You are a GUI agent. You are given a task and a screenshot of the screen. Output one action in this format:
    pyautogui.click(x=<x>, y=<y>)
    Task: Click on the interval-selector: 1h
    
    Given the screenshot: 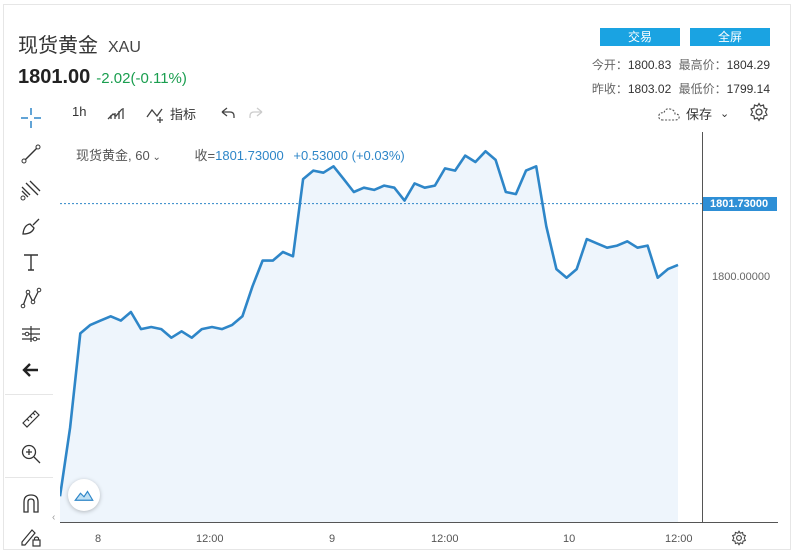 What is the action you would take?
    pyautogui.click(x=79, y=111)
    